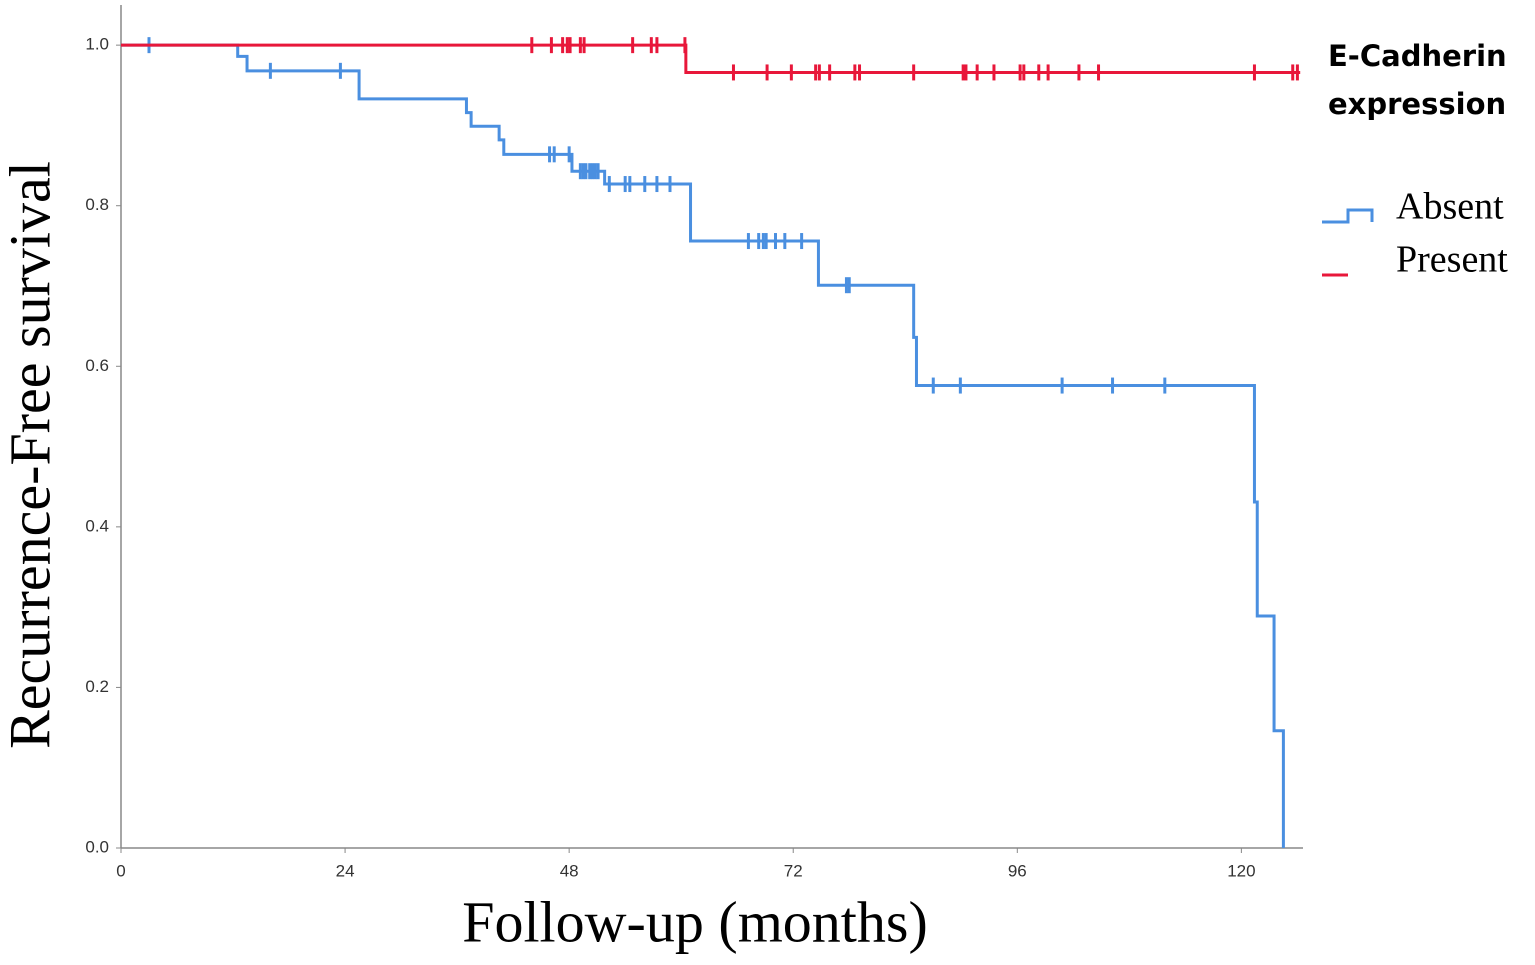  What do you see at coordinates (1450, 207) in the screenshot?
I see `legend-label: Absent` at bounding box center [1450, 207].